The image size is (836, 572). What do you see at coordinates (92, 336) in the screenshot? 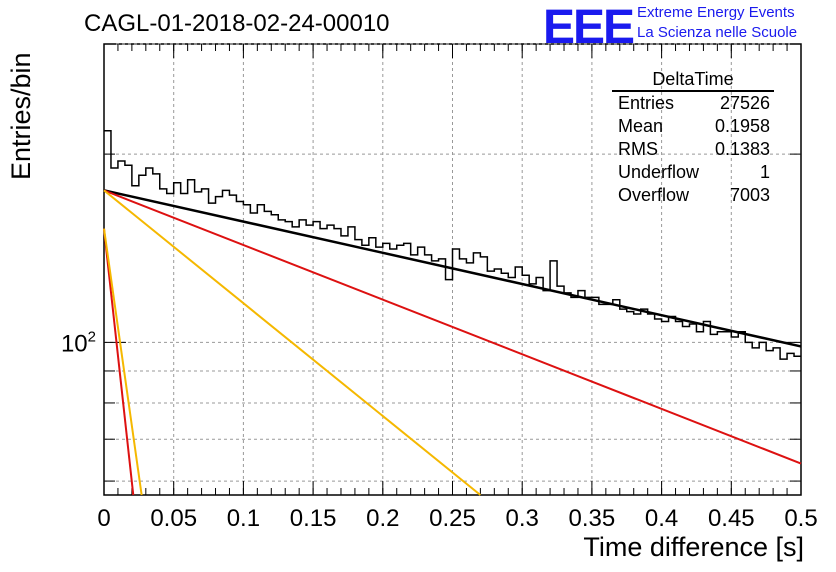
I see `y-tick-exponent: 2` at bounding box center [92, 336].